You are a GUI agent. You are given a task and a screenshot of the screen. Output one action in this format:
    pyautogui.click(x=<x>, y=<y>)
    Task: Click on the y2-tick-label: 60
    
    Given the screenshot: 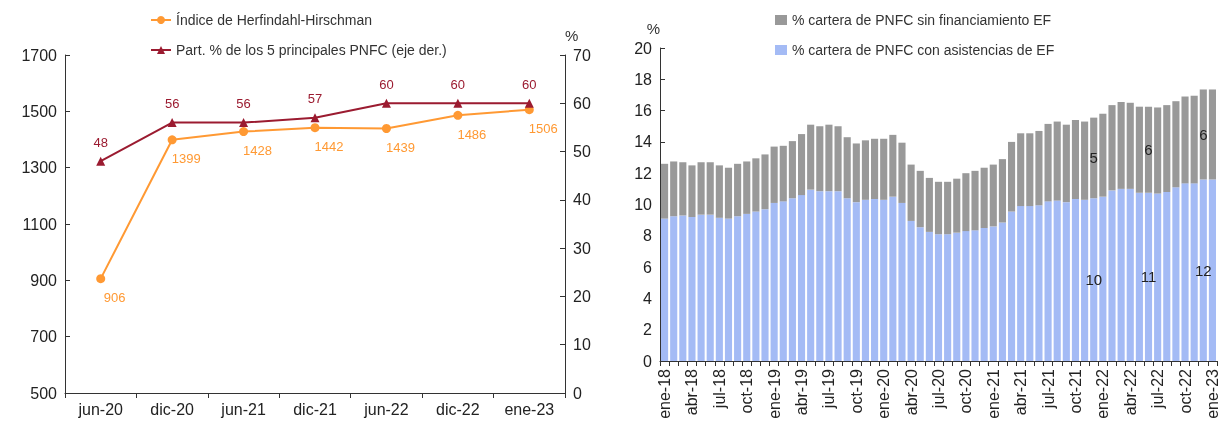 What is the action you would take?
    pyautogui.click(x=582, y=103)
    